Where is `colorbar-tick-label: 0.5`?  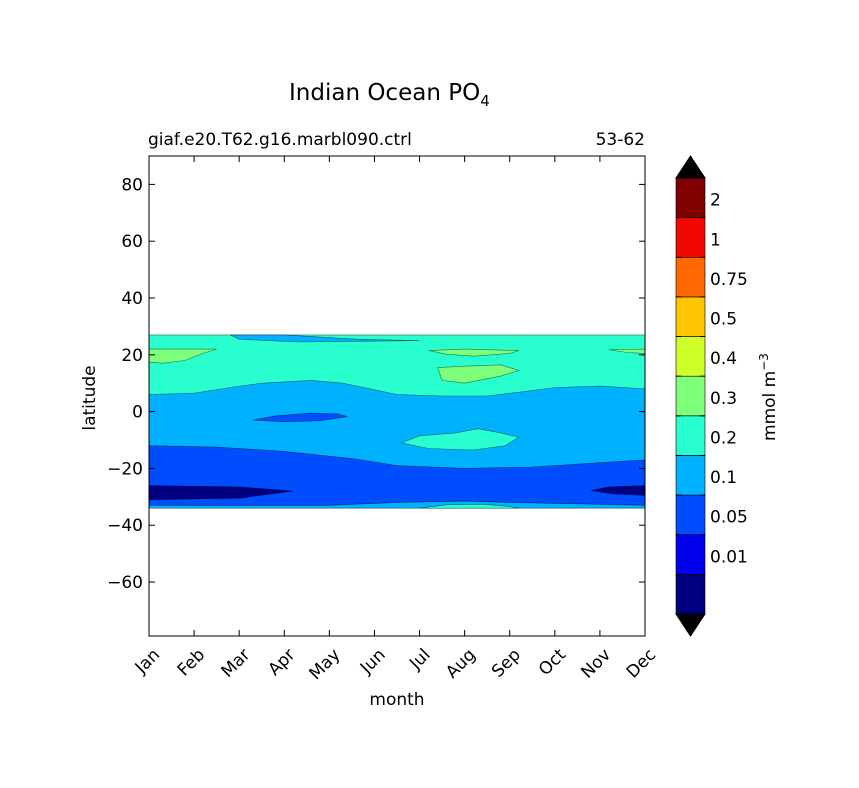 colorbar-tick-label: 0.5 is located at coordinates (723, 320).